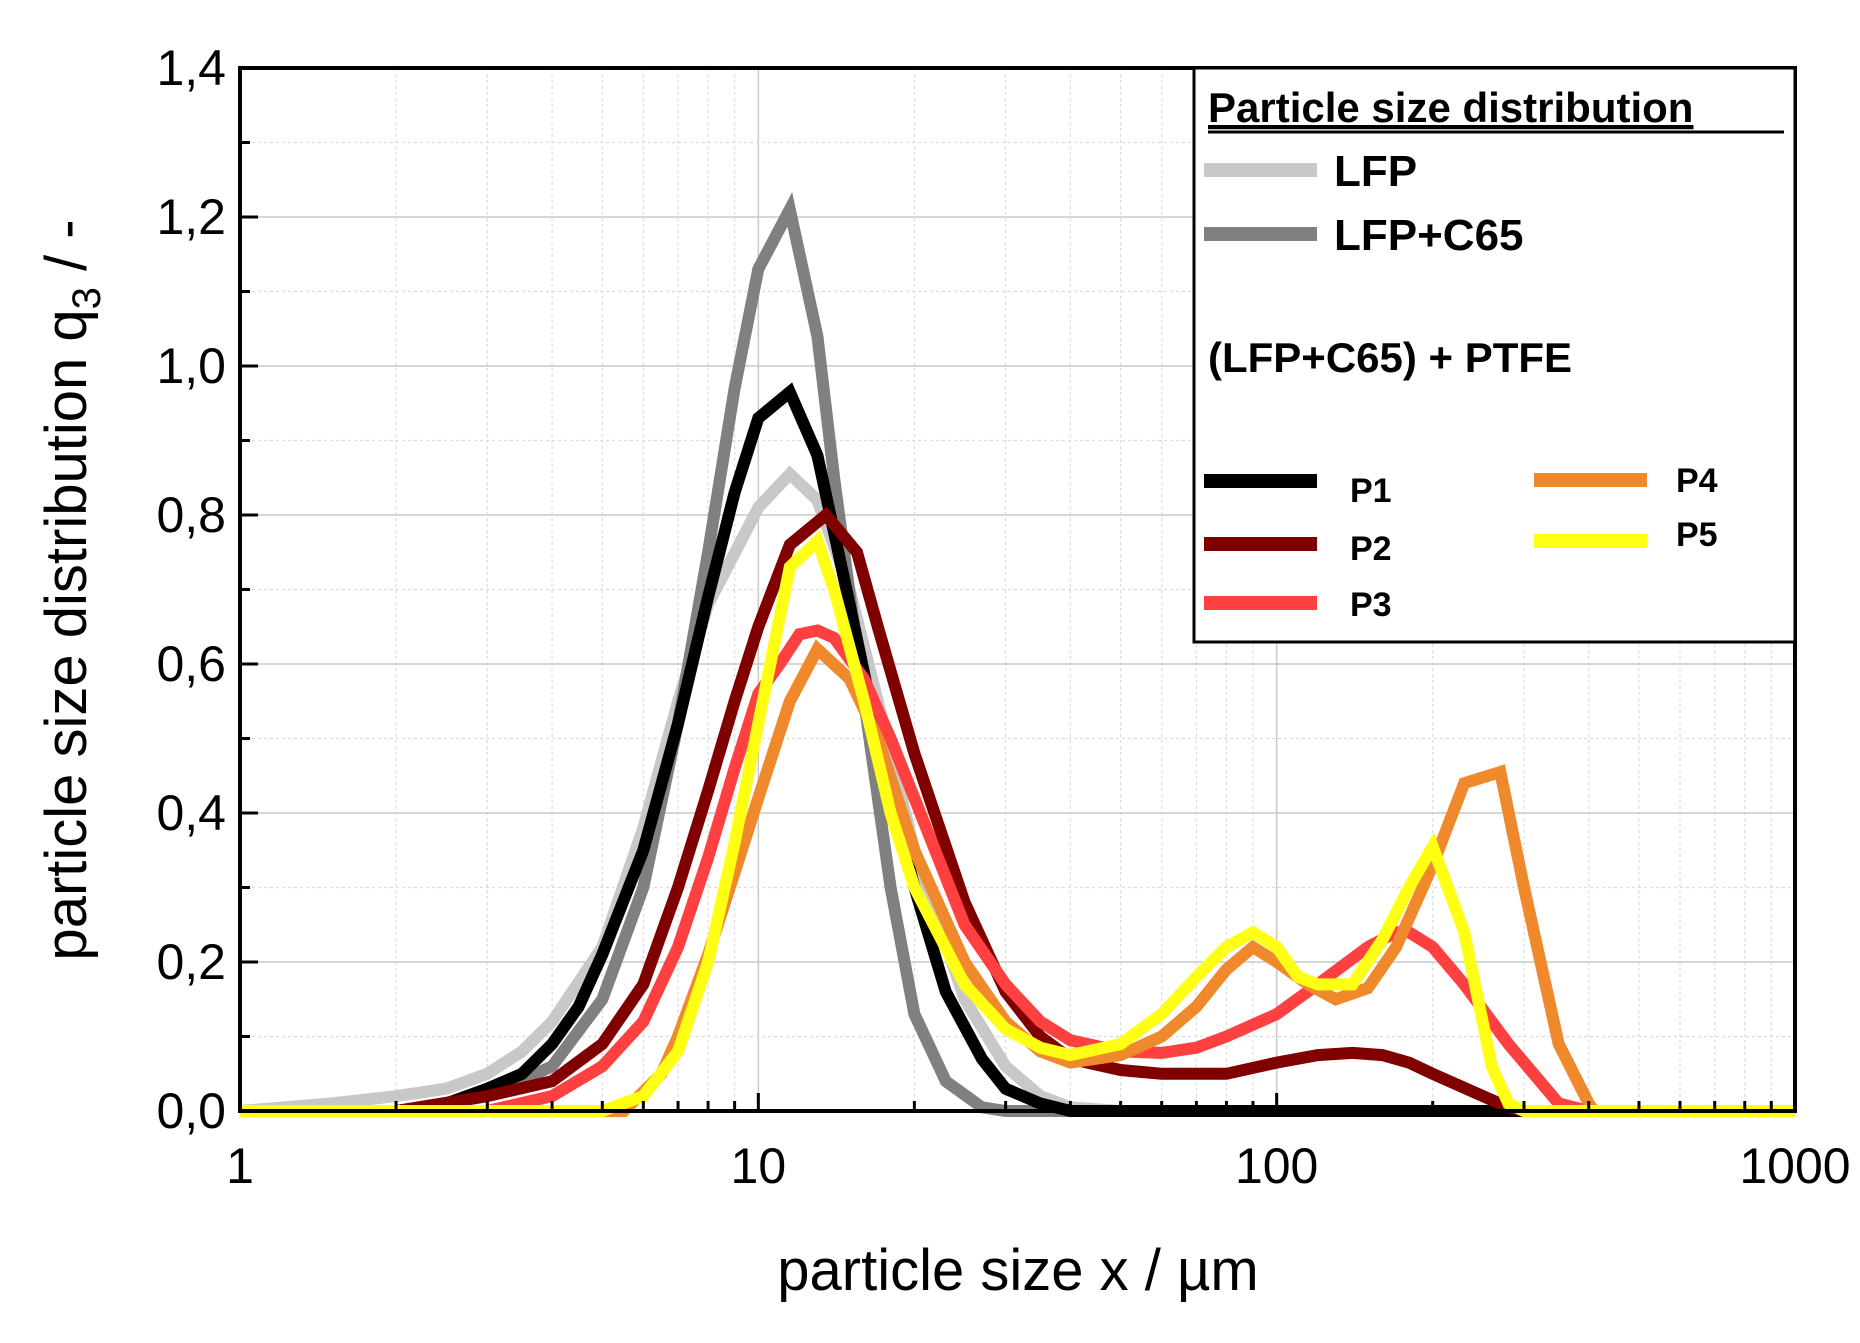  I want to click on x-tick-label: 100, so click(1276, 1166).